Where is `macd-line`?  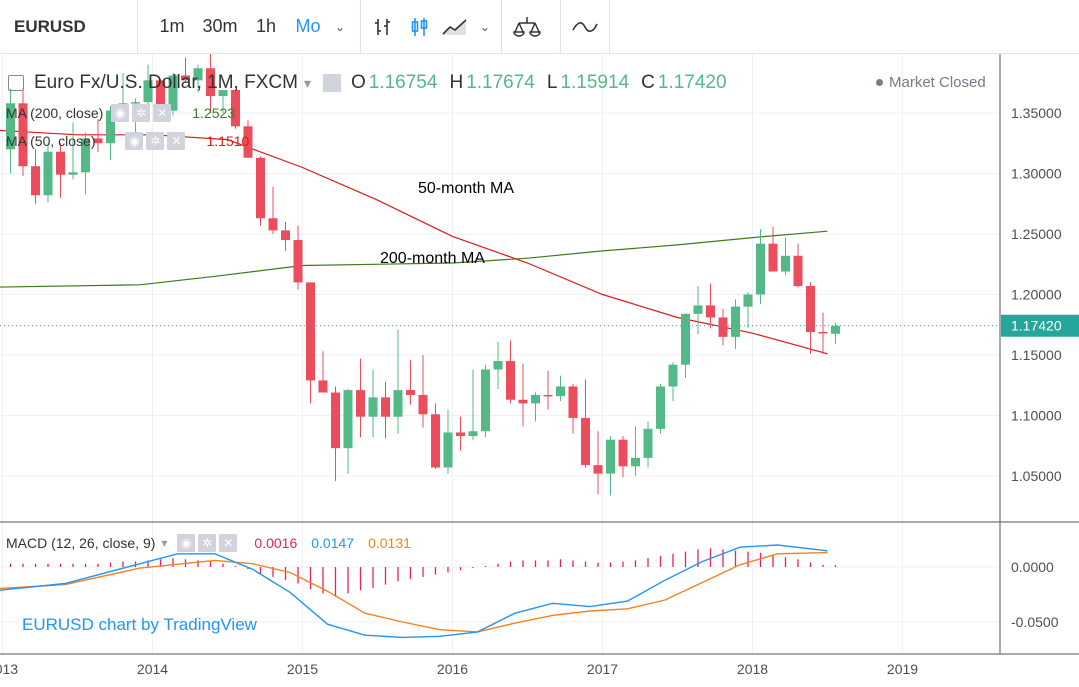 macd-line is located at coordinates (414, 591).